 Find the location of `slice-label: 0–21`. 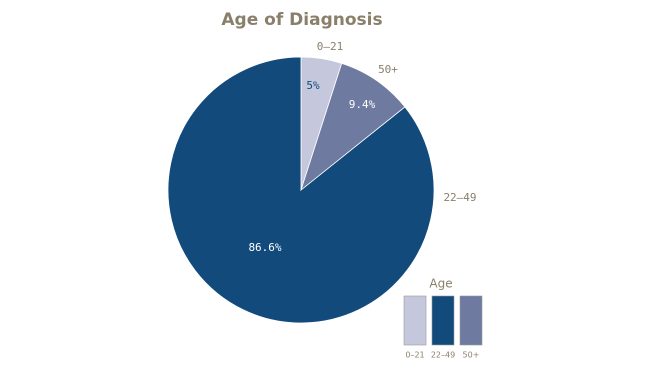

slice-label: 0–21 is located at coordinates (330, 46).